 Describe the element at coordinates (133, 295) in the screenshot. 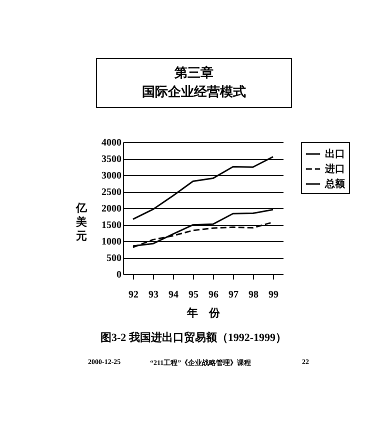

I see `x-tick-label: 92` at that location.